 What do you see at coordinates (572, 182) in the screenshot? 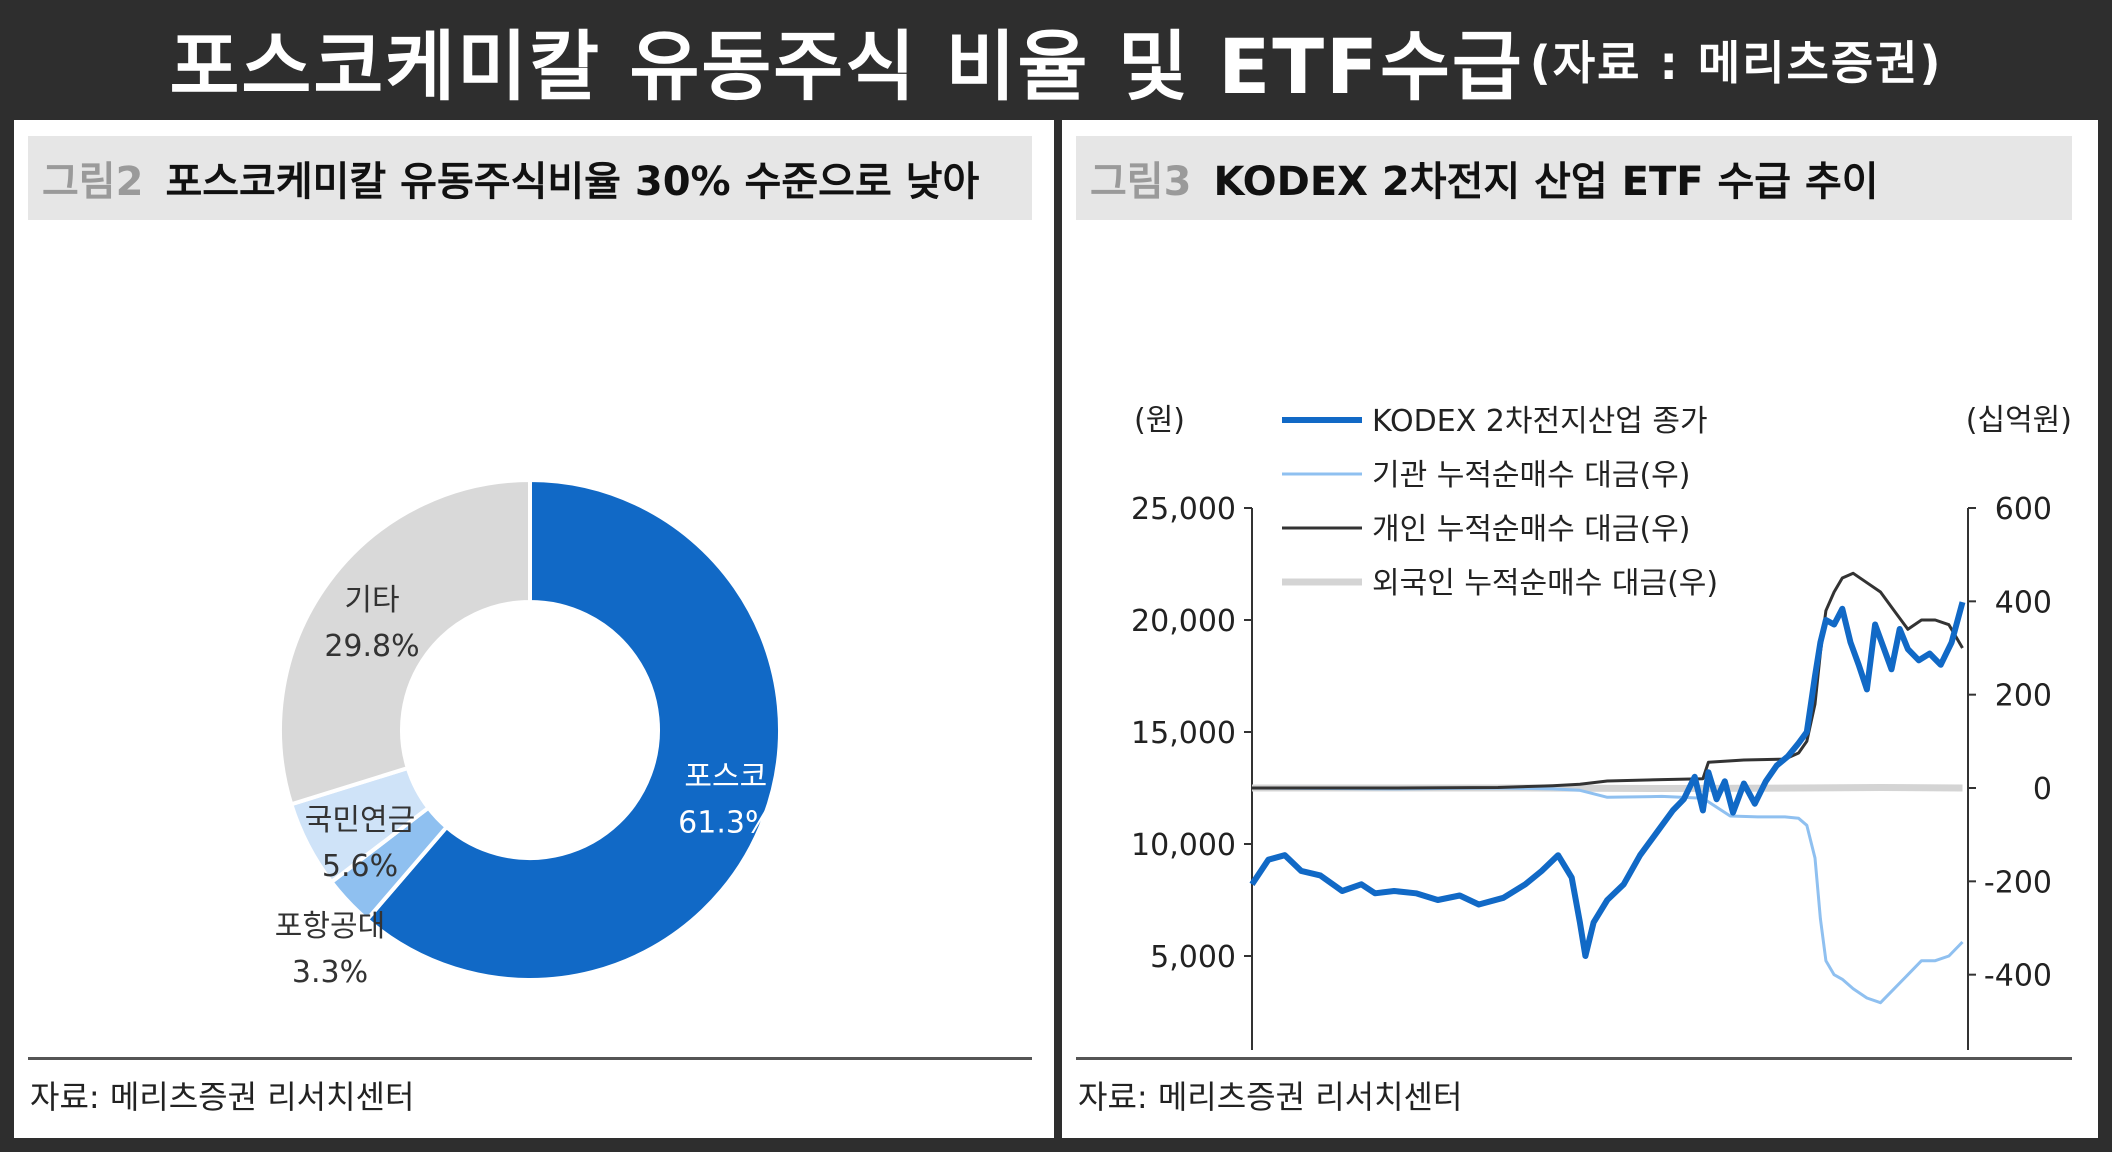
I see `left-figure-title: 포스코케미칼 유동주식비율 30% 수준으로 낮아` at bounding box center [572, 182].